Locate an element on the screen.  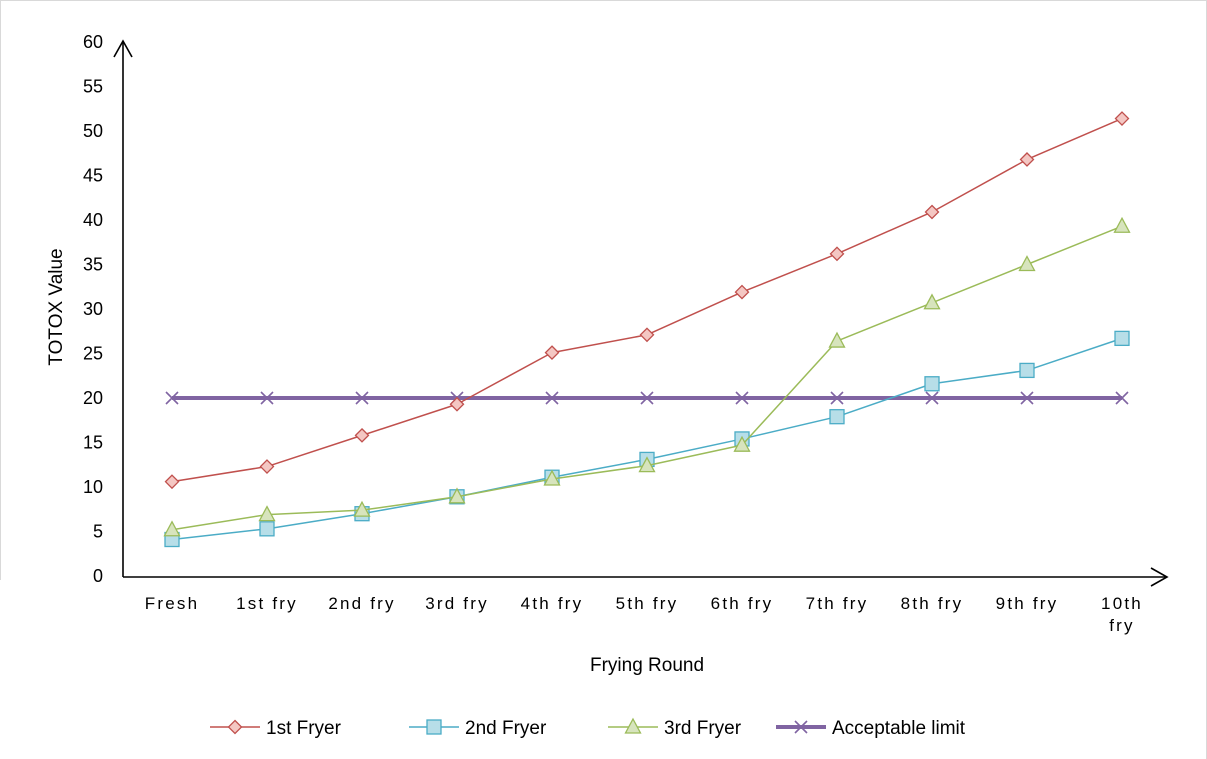
y-tick-label: 45 is located at coordinates (93, 176).